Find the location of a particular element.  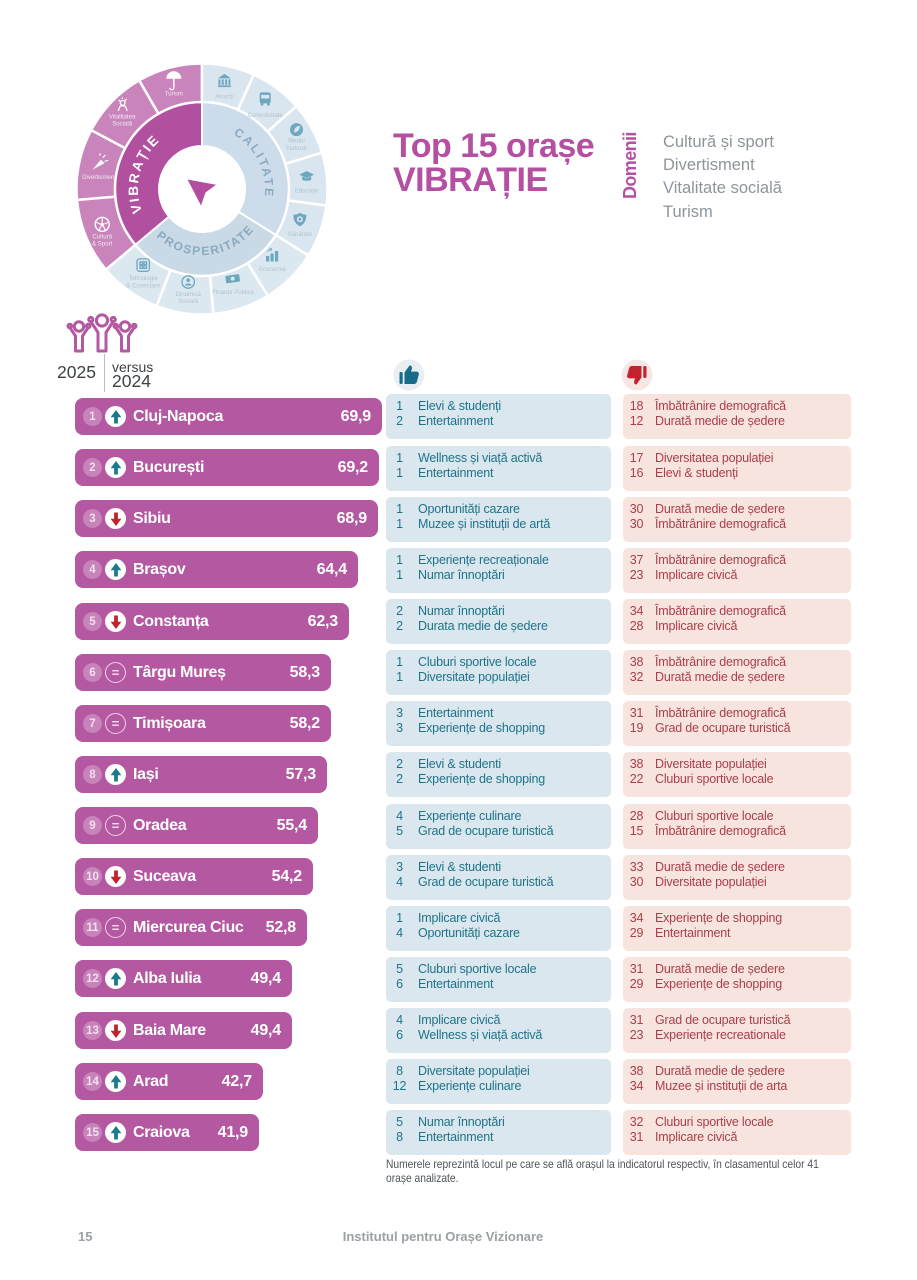

svg-text: Vitalitatea is located at coordinates (122, 116).